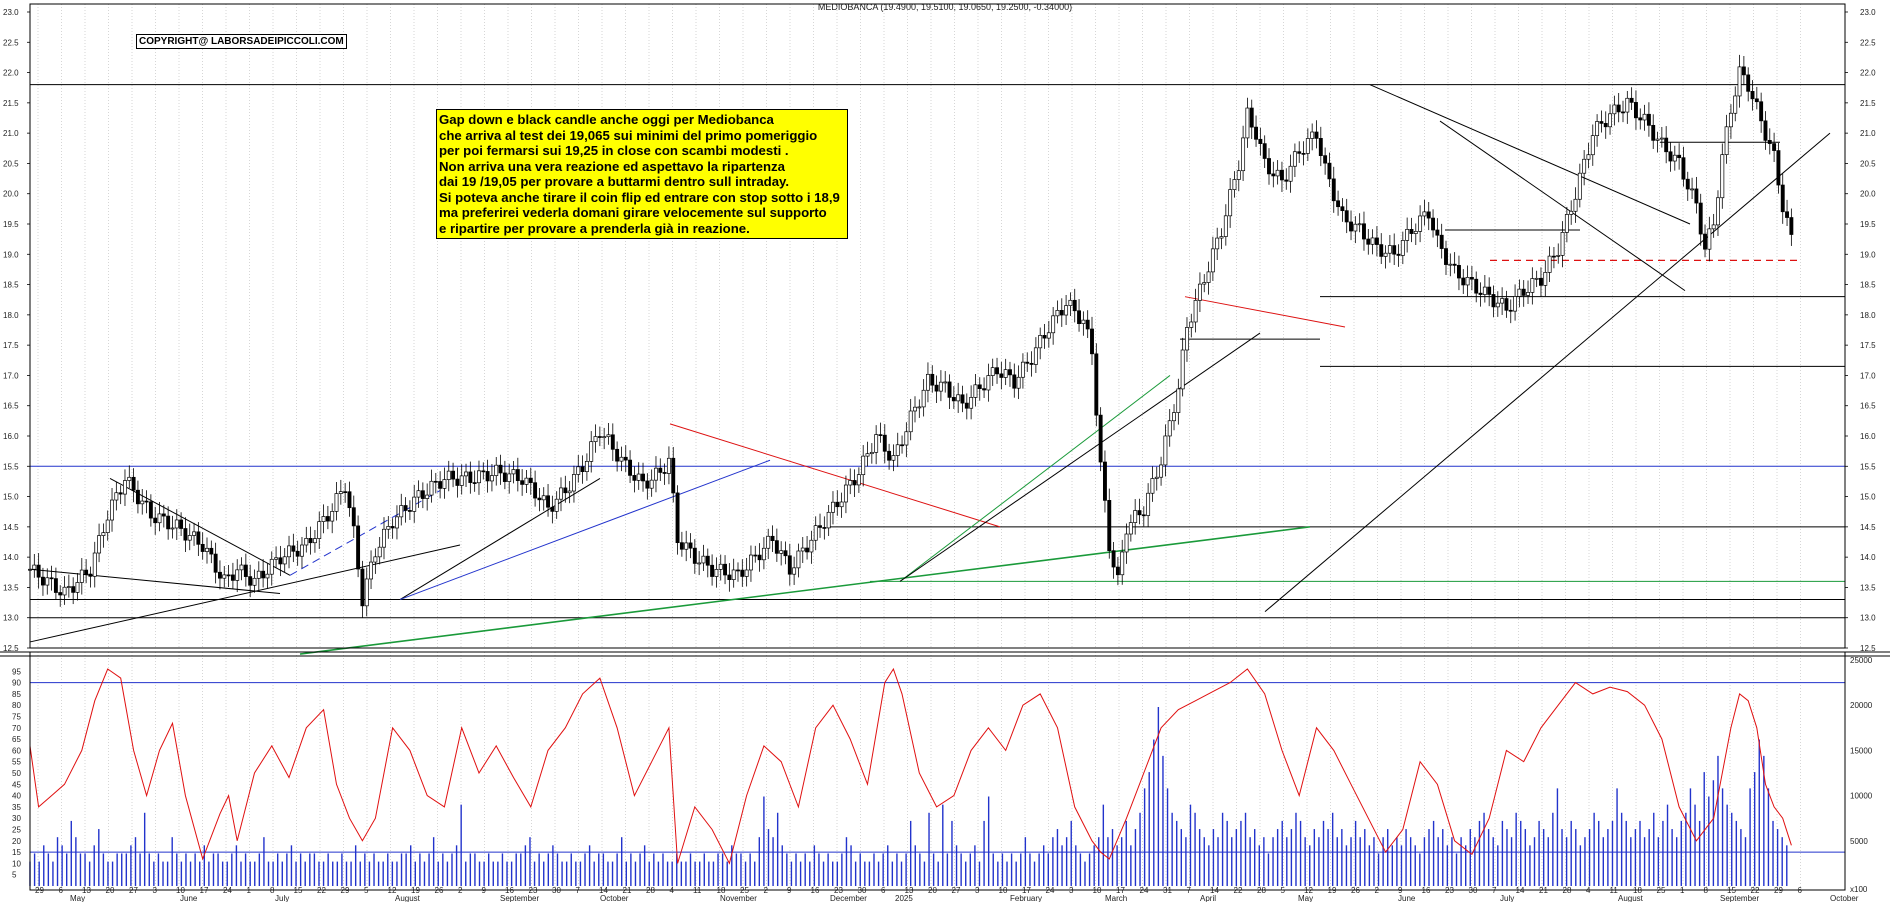  What do you see at coordinates (1400, 890) in the screenshot?
I see `day-tick-label: 9` at bounding box center [1400, 890].